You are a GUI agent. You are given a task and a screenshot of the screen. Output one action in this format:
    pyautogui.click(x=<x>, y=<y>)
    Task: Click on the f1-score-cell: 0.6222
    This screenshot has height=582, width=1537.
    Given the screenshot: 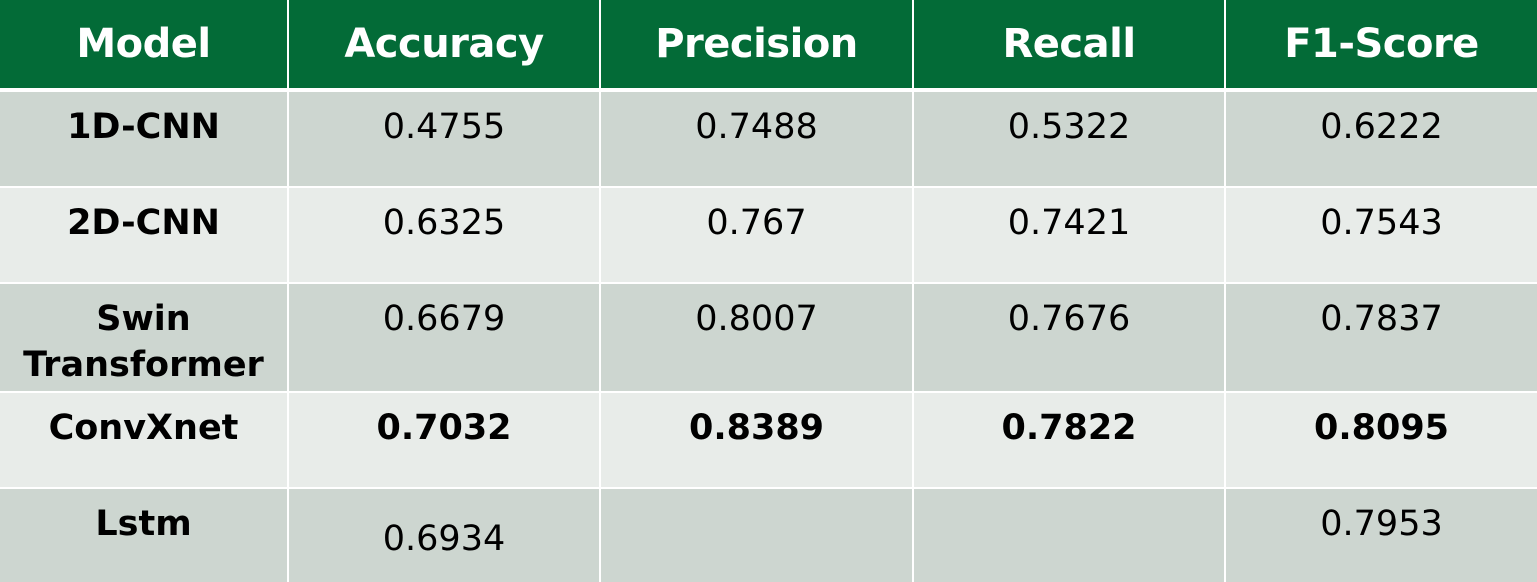 What is the action you would take?
    pyautogui.click(x=1381, y=140)
    